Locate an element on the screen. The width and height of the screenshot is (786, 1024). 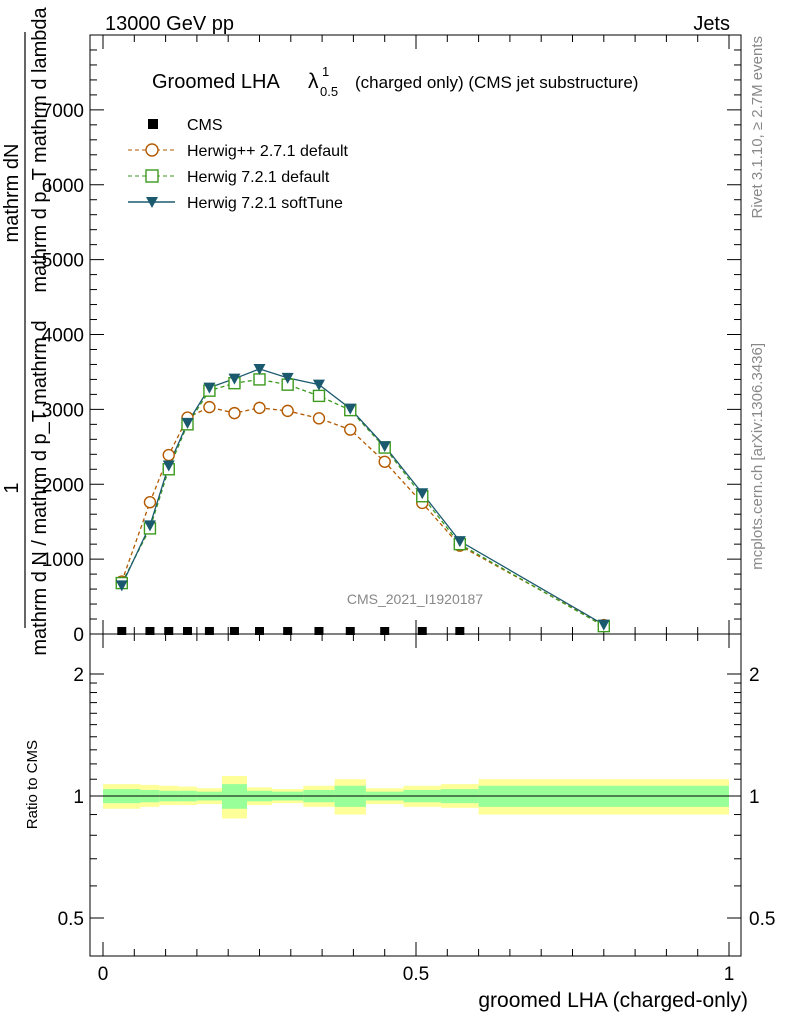
legend-herwigpp-marker is located at coordinates (152, 150).